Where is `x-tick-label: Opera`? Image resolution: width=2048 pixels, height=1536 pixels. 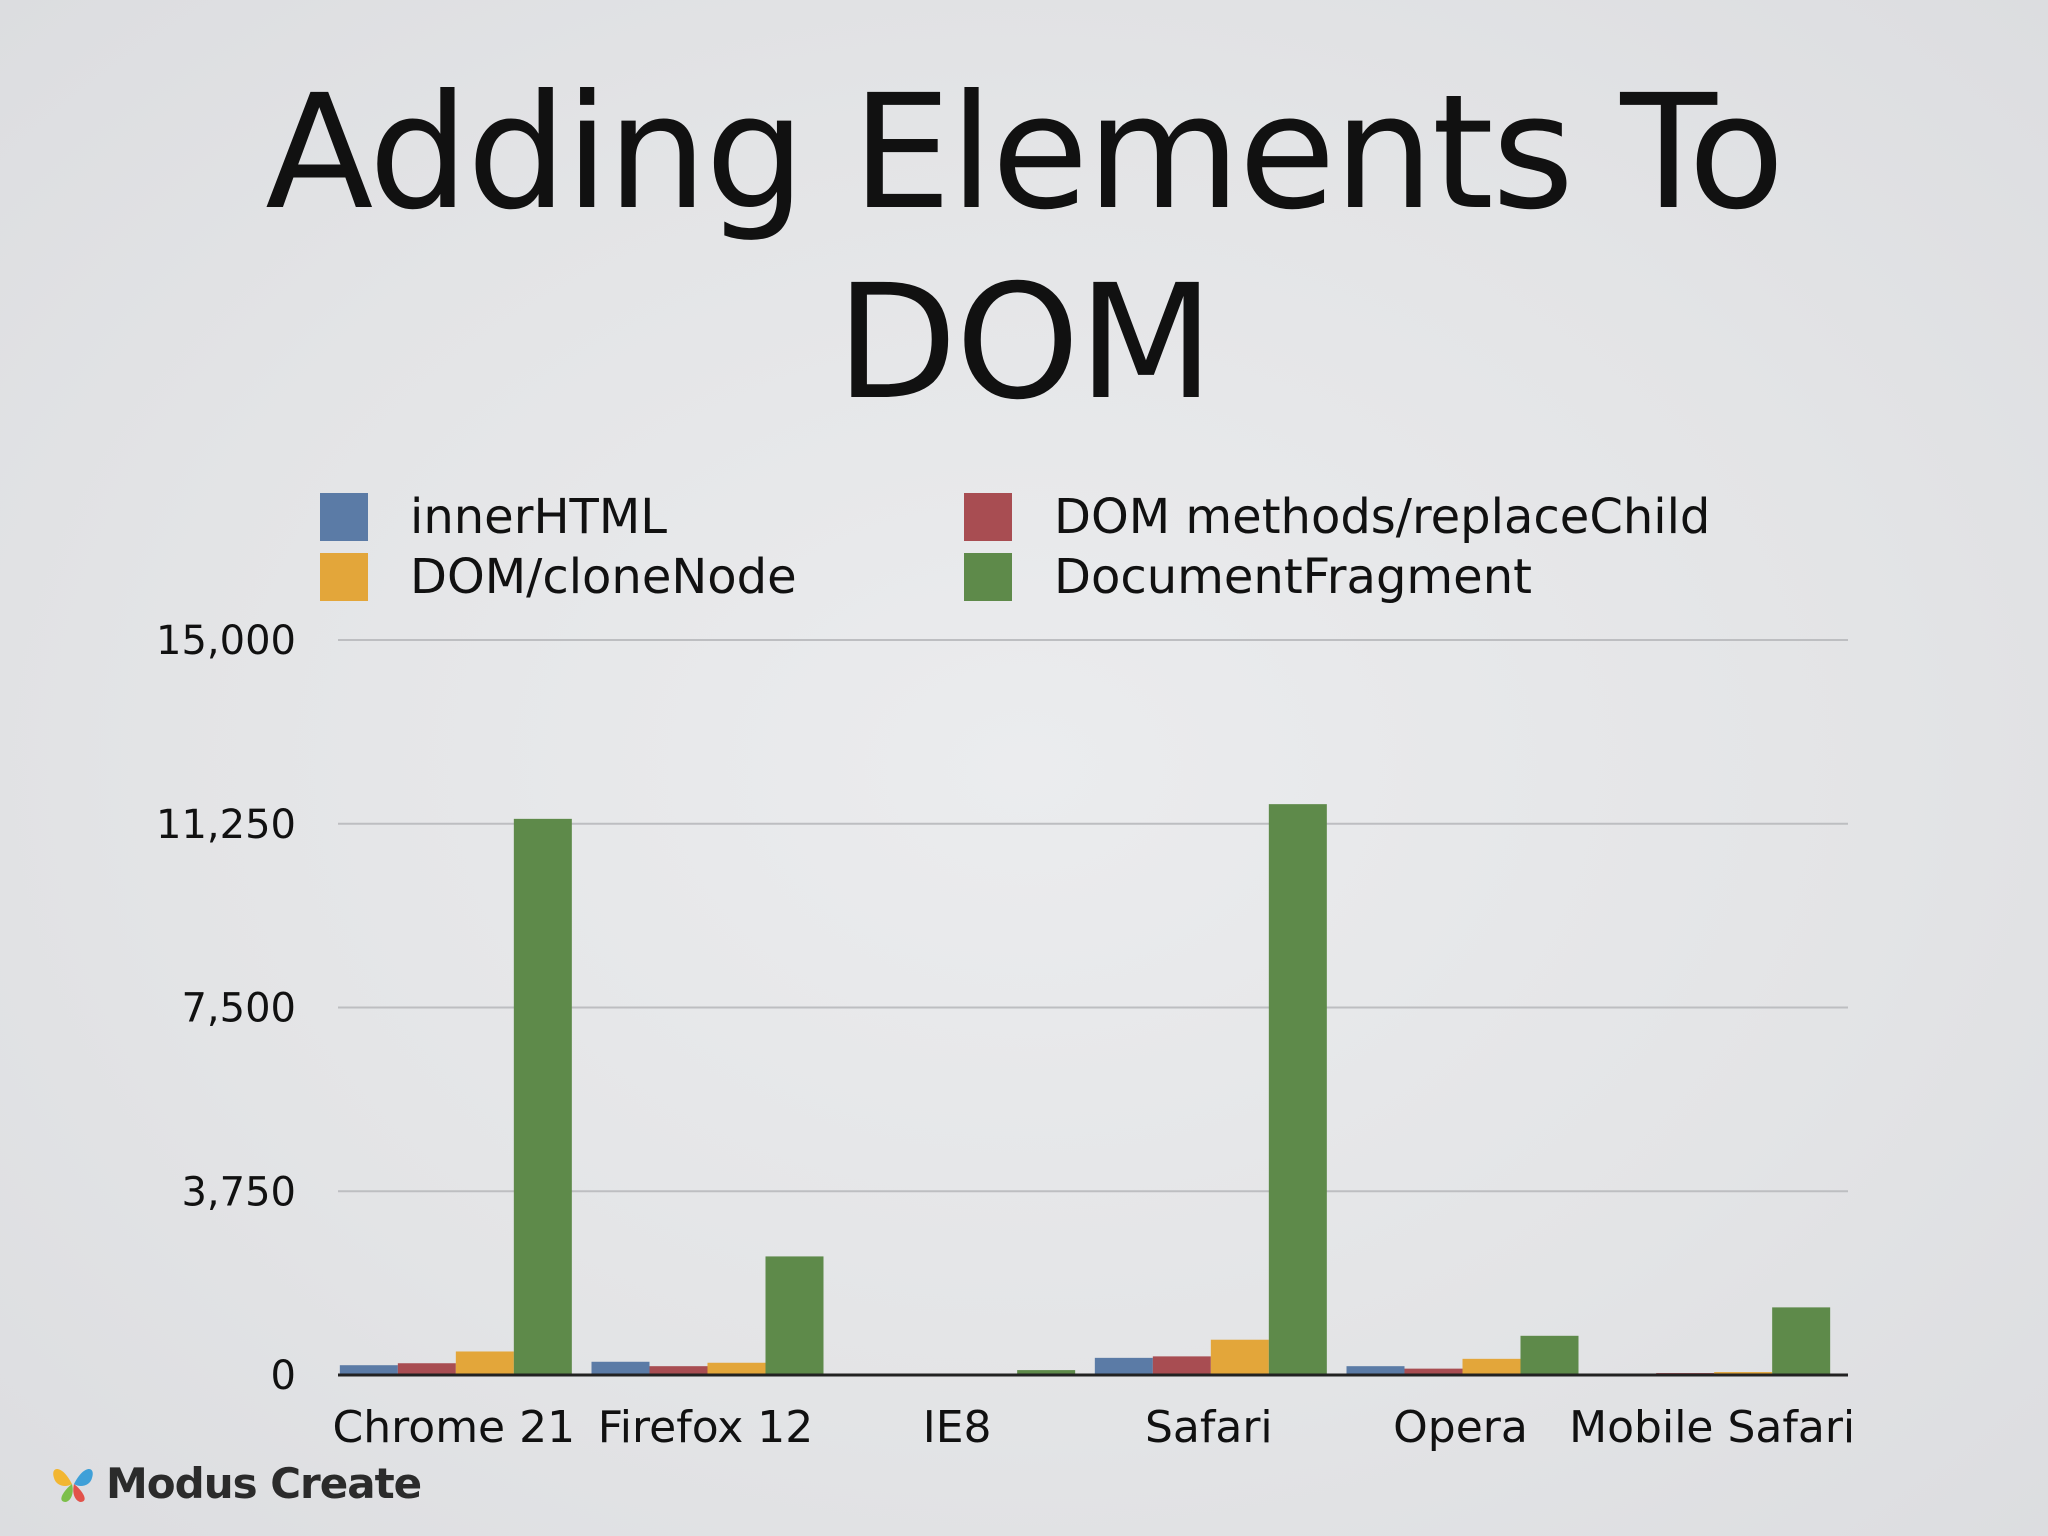
x-tick-label: Opera is located at coordinates (1460, 1427).